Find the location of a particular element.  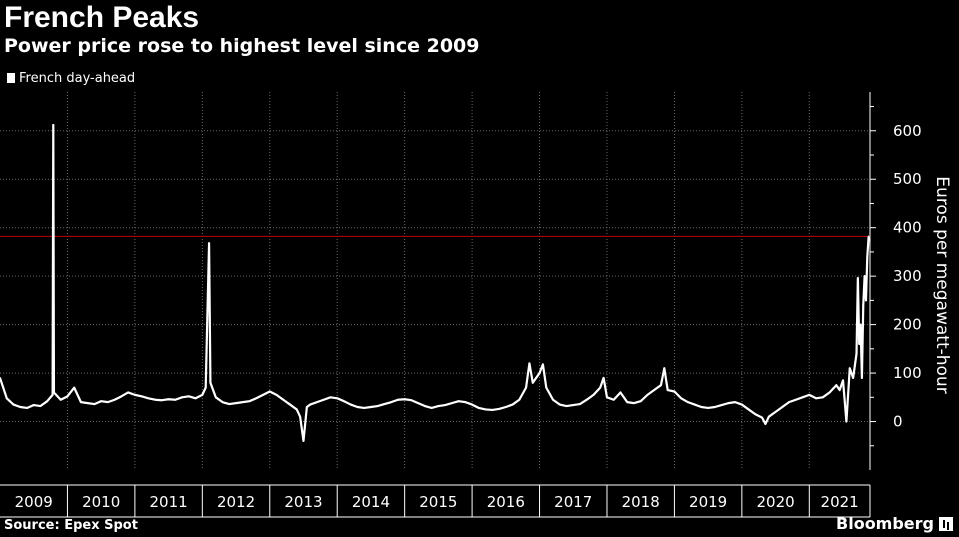

x-tick-label-2012: 2012 is located at coordinates (236, 502).